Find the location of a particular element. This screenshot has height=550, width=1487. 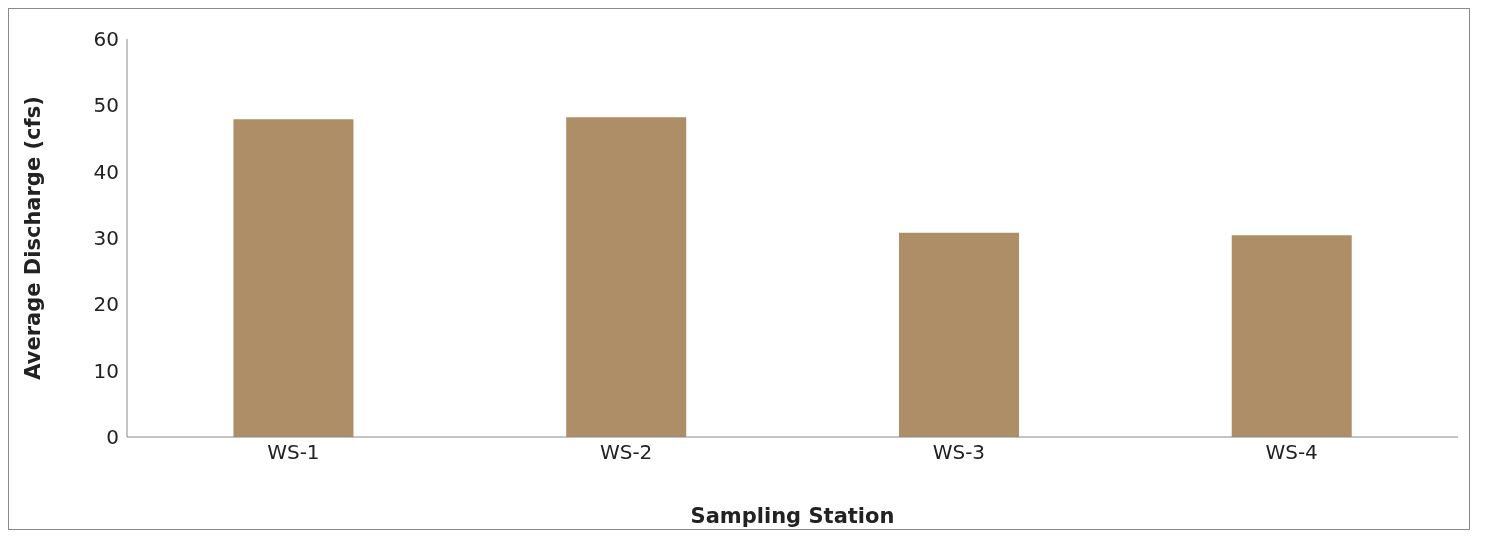

y-tick-label: 40 is located at coordinates (106, 171).